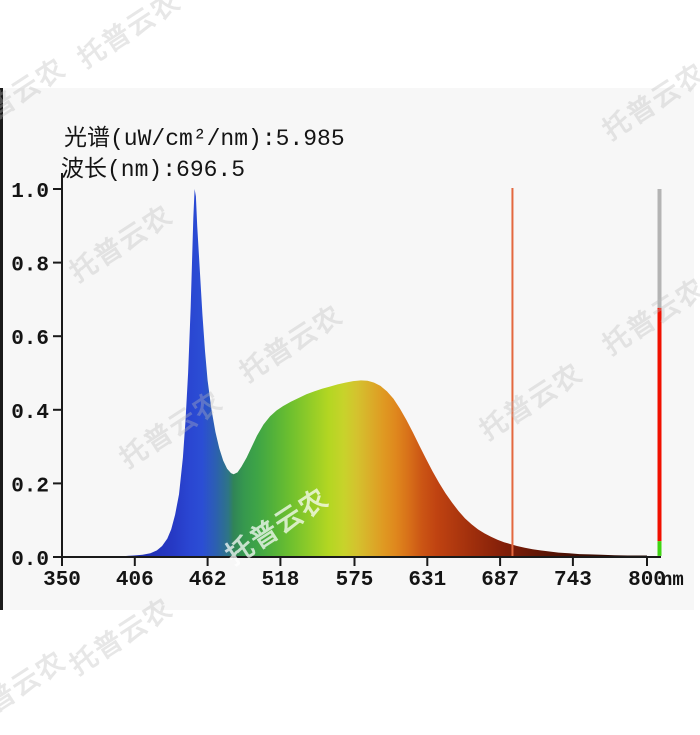 The width and height of the screenshot is (700, 735). What do you see at coordinates (30, 413) in the screenshot?
I see `y-tick-label: 0.4` at bounding box center [30, 413].